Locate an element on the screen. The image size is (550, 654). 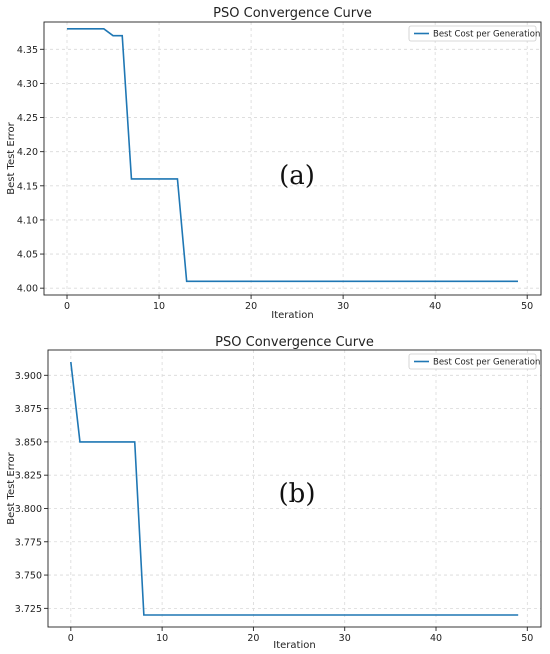
y-tick-label: 3.775 is located at coordinates (28, 542).